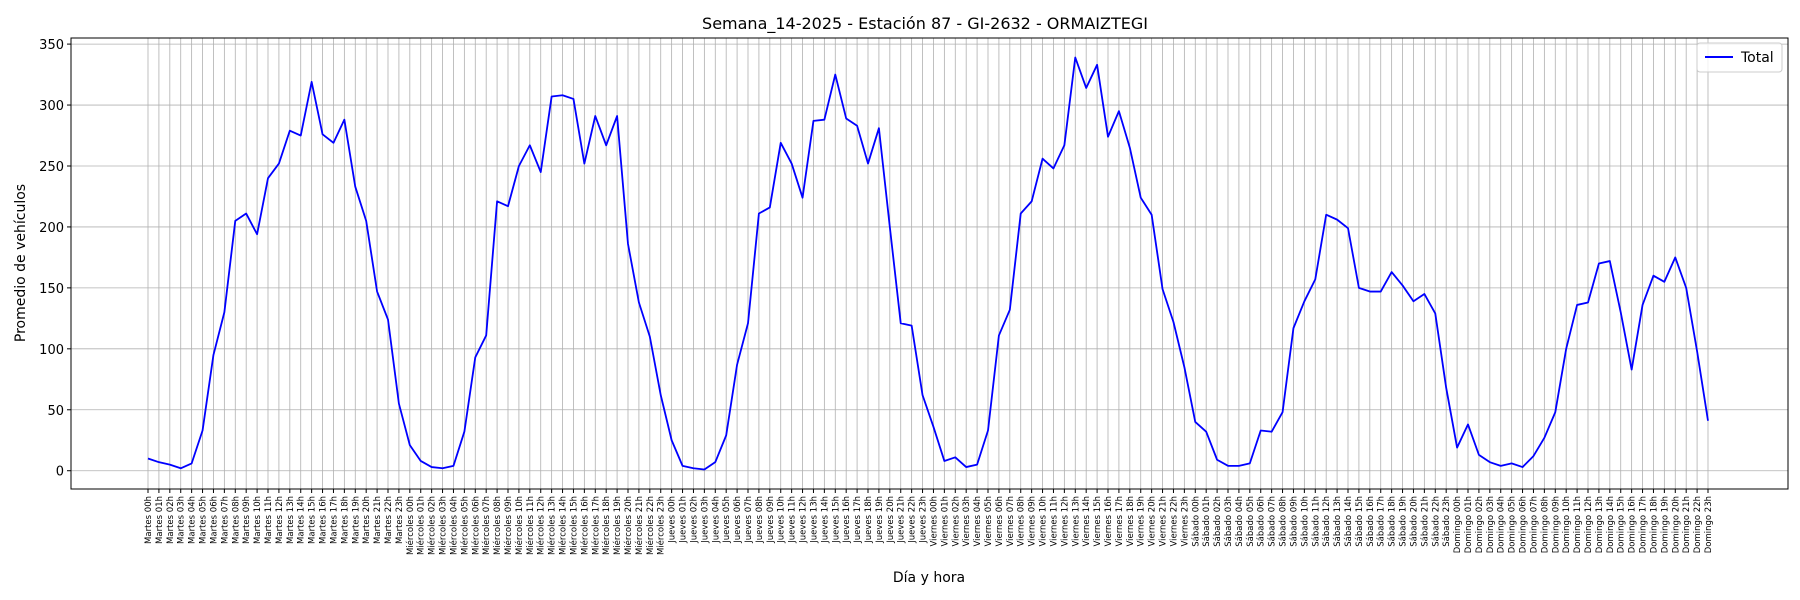 The width and height of the screenshot is (1800, 600). I want to click on x-tick-label: Miércoles 00h, so click(410, 525).